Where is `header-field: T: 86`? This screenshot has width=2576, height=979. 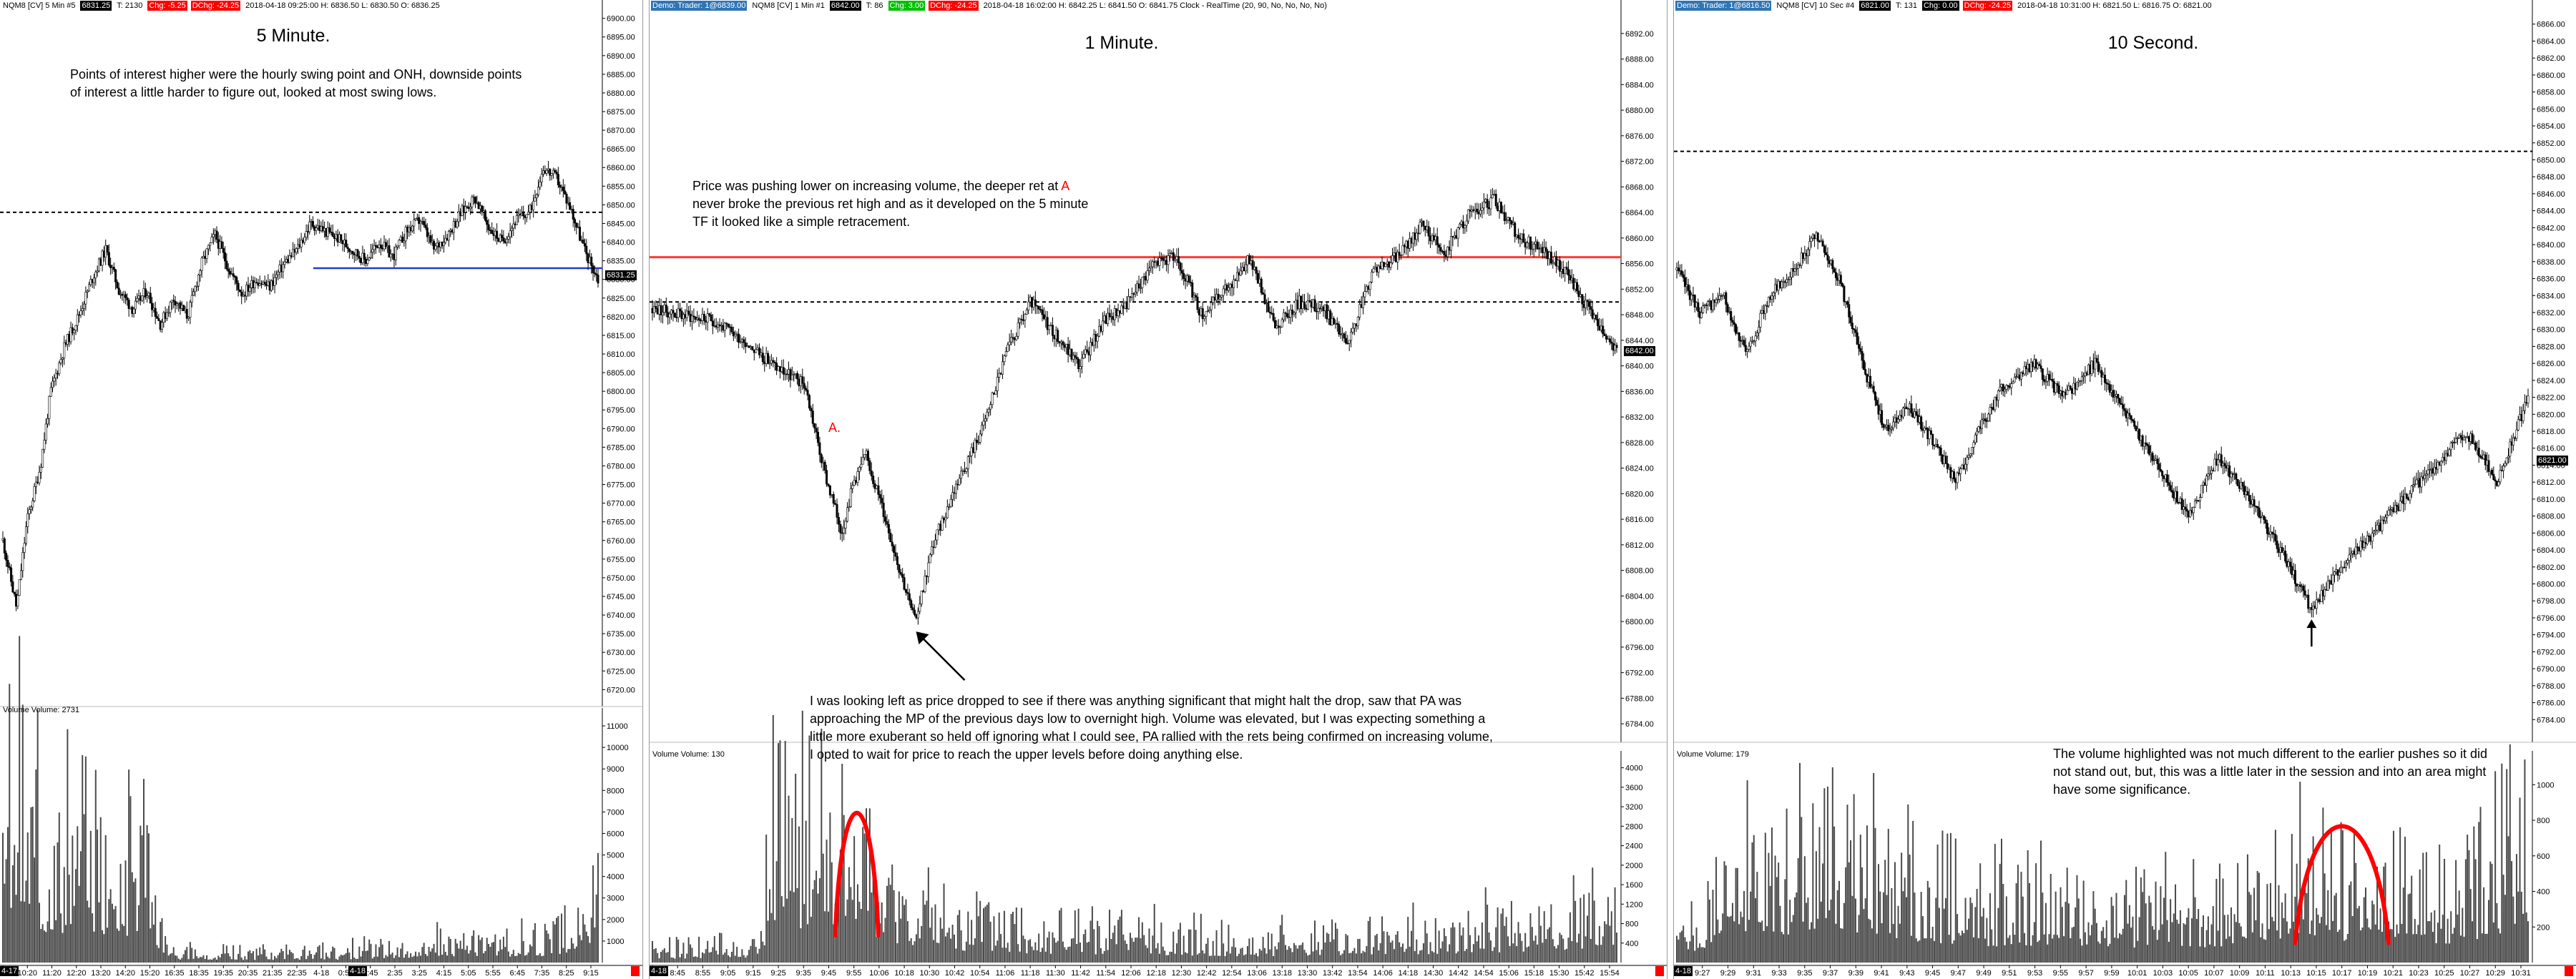 header-field: T: 86 is located at coordinates (874, 5).